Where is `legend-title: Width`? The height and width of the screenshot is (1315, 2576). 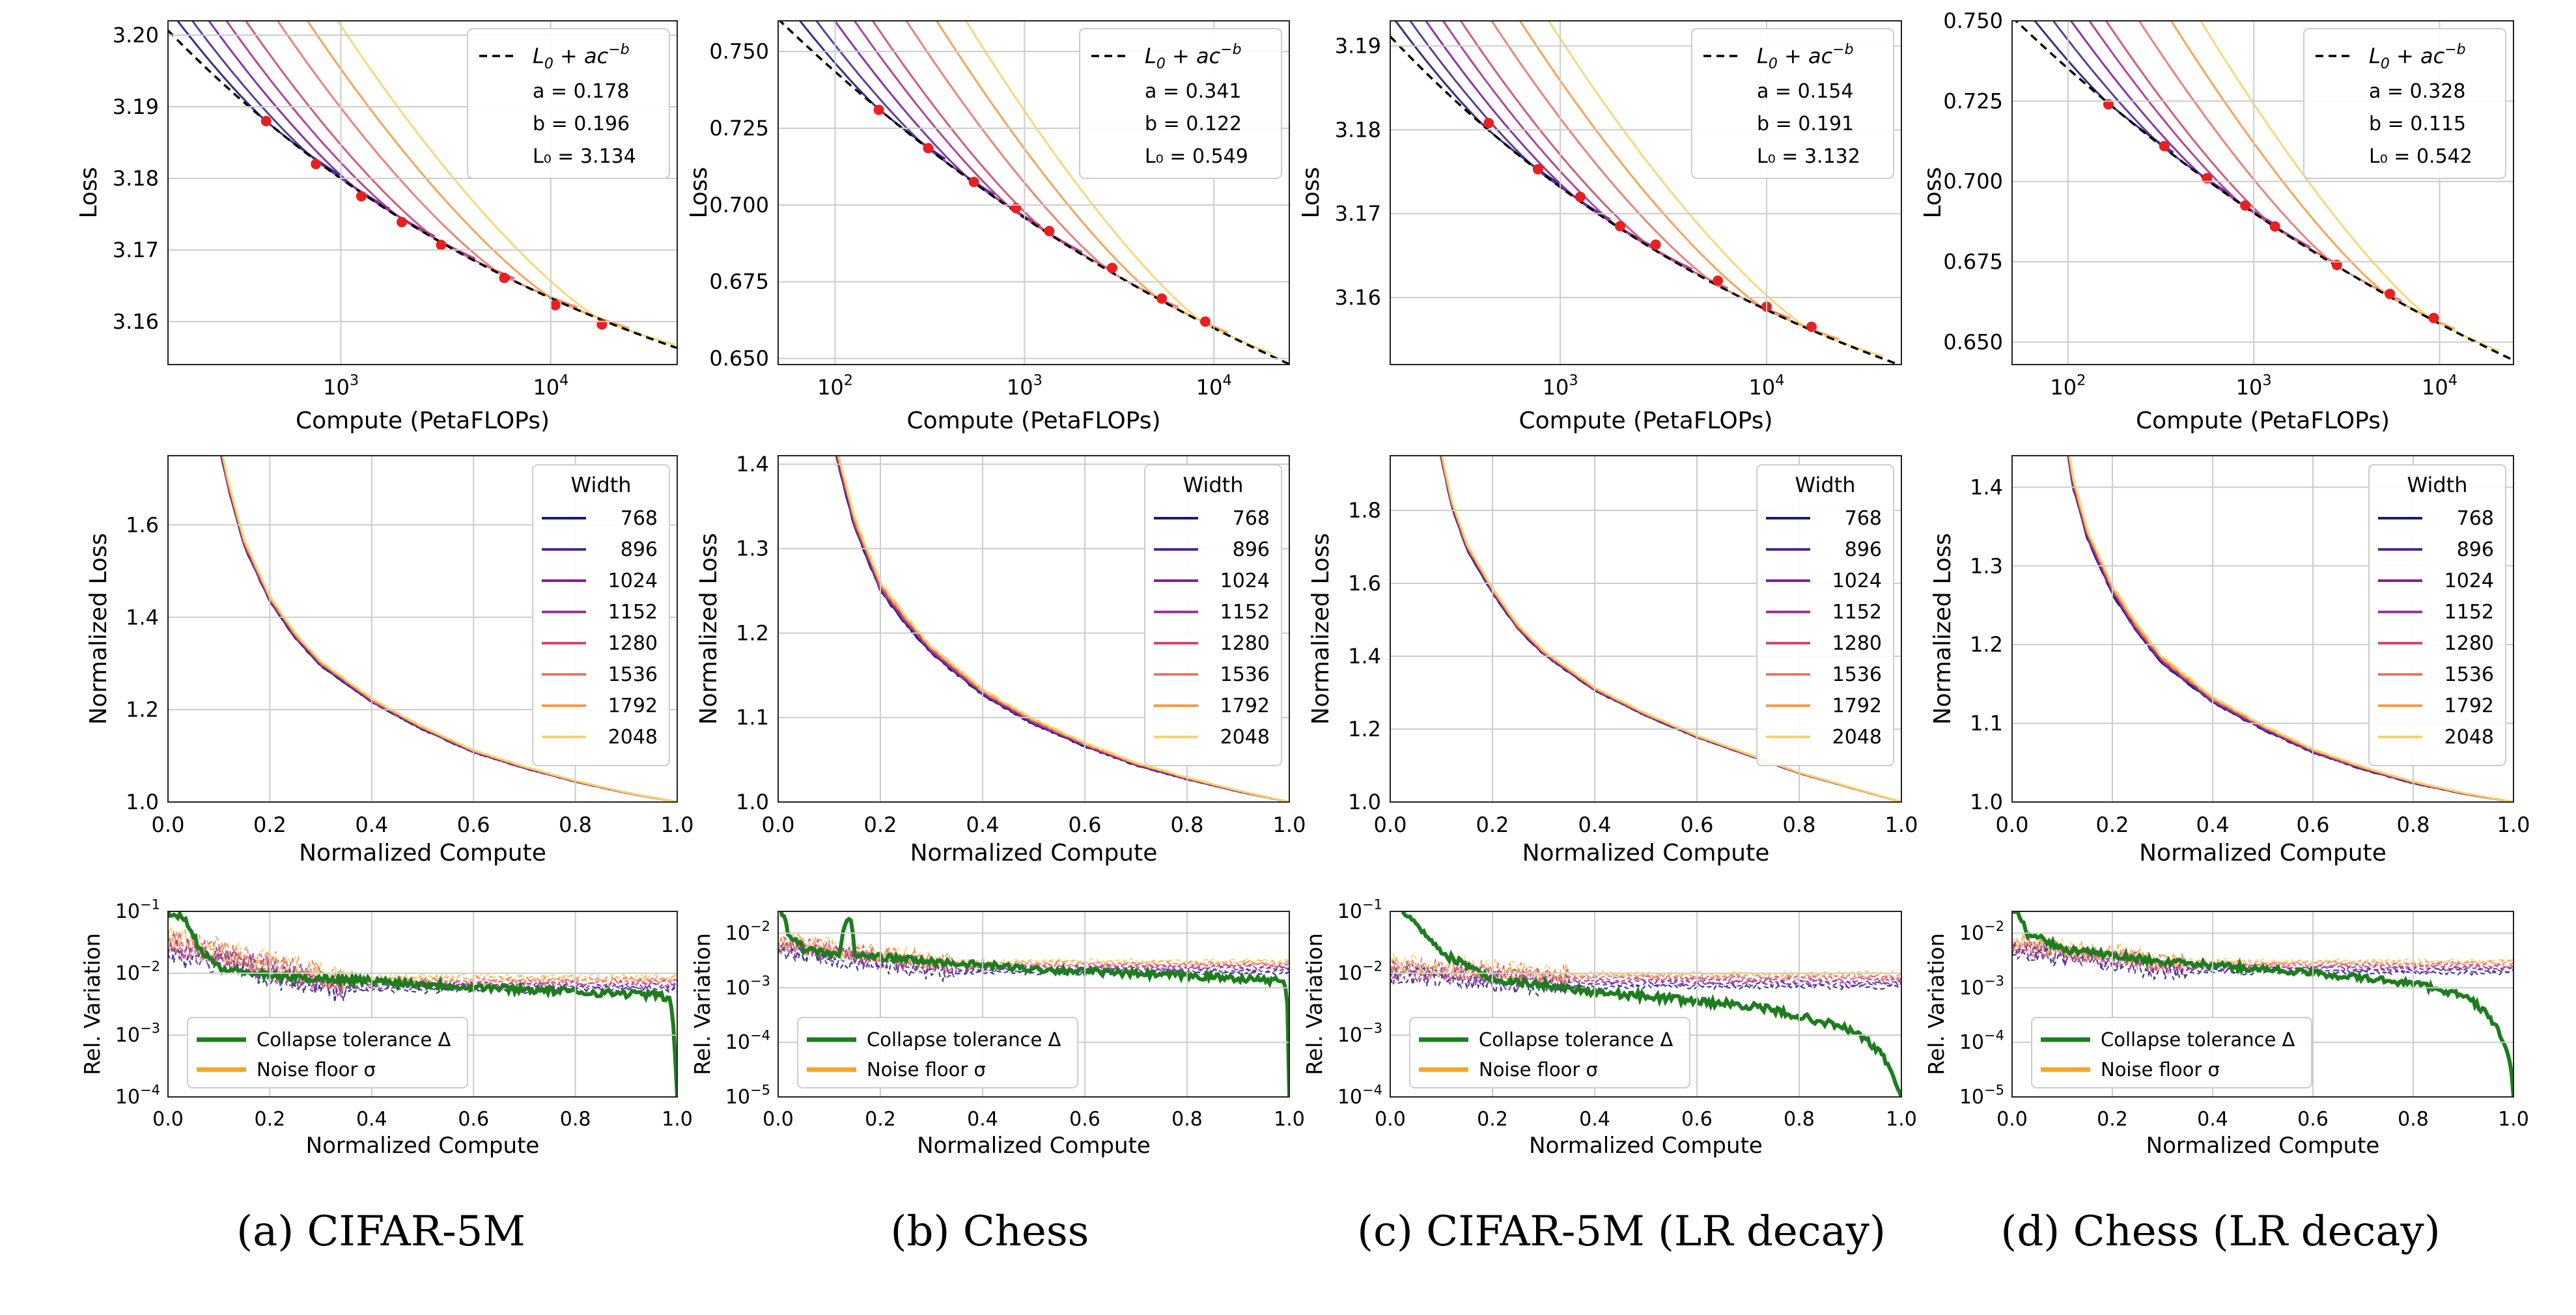 legend-title: Width is located at coordinates (1826, 485).